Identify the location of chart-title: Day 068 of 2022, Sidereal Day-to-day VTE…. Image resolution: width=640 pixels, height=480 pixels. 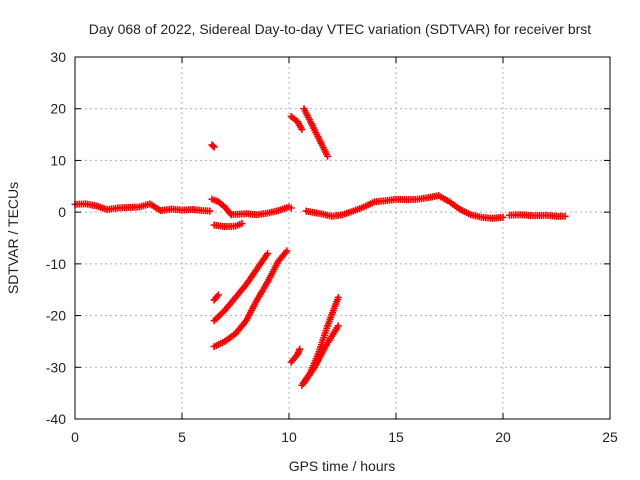
(340, 29).